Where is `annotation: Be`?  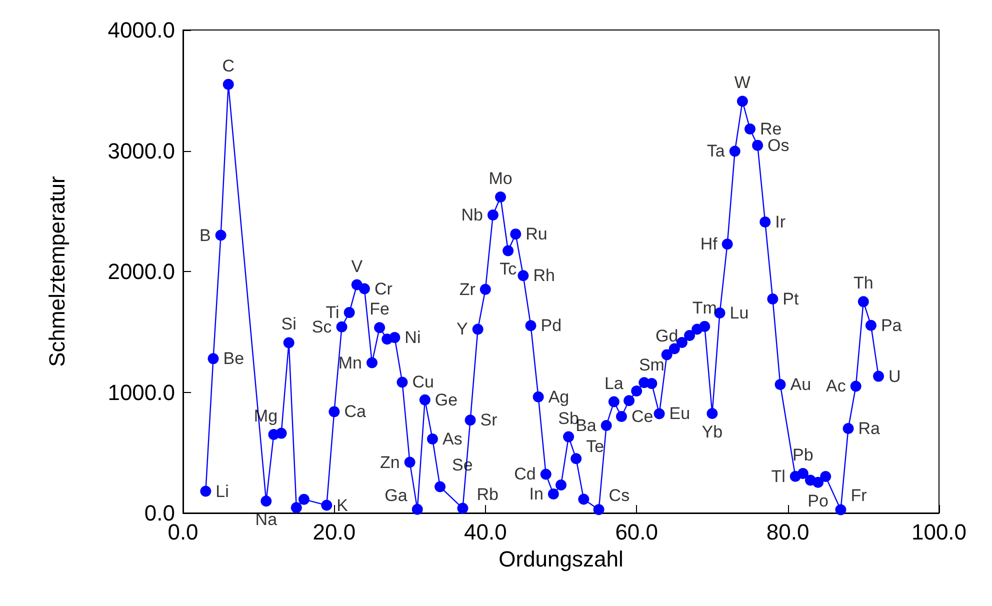
annotation: Be is located at coordinates (233, 358).